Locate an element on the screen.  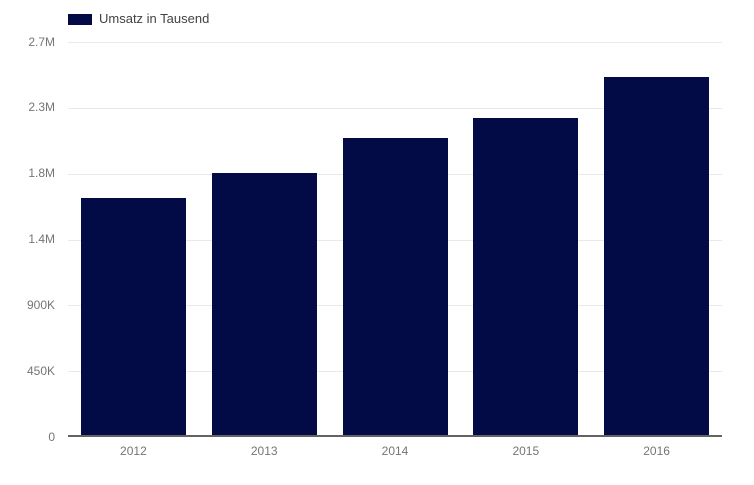
gridline-2.3M is located at coordinates (395, 108).